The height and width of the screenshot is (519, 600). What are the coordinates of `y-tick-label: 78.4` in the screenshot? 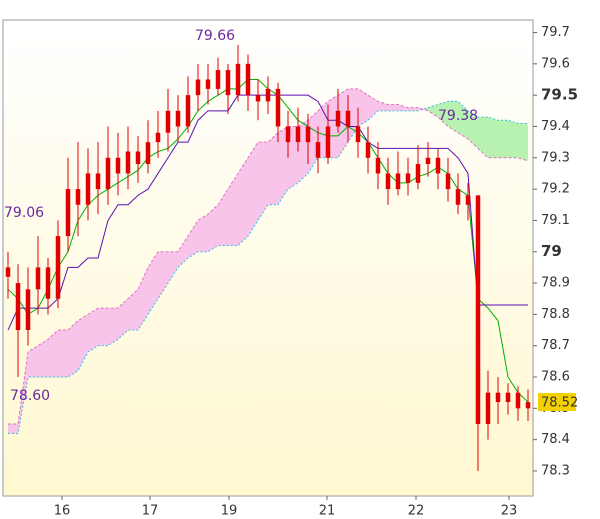 It's located at (555, 439).